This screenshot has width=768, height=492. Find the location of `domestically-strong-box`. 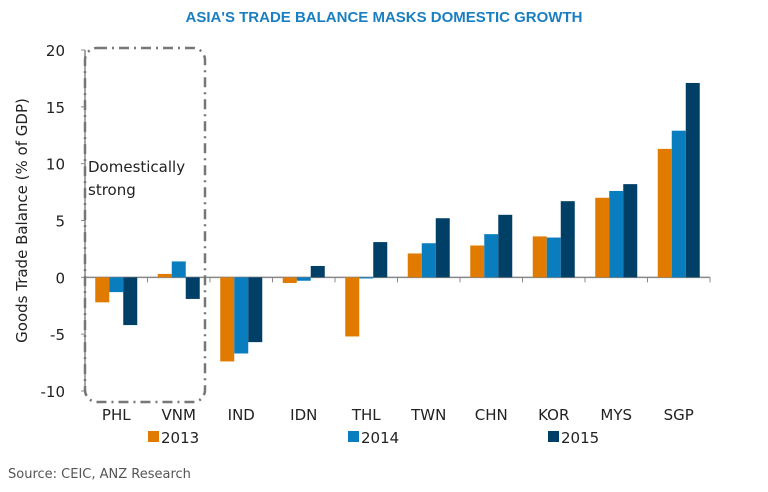

domestically-strong-box is located at coordinates (145, 225).